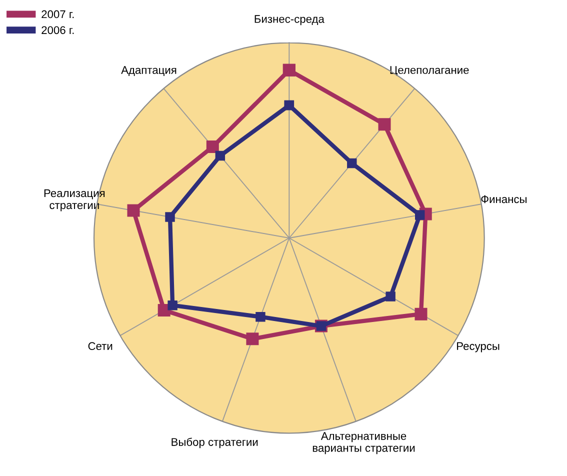  I want to click on spoke-label: Сети, so click(100, 346).